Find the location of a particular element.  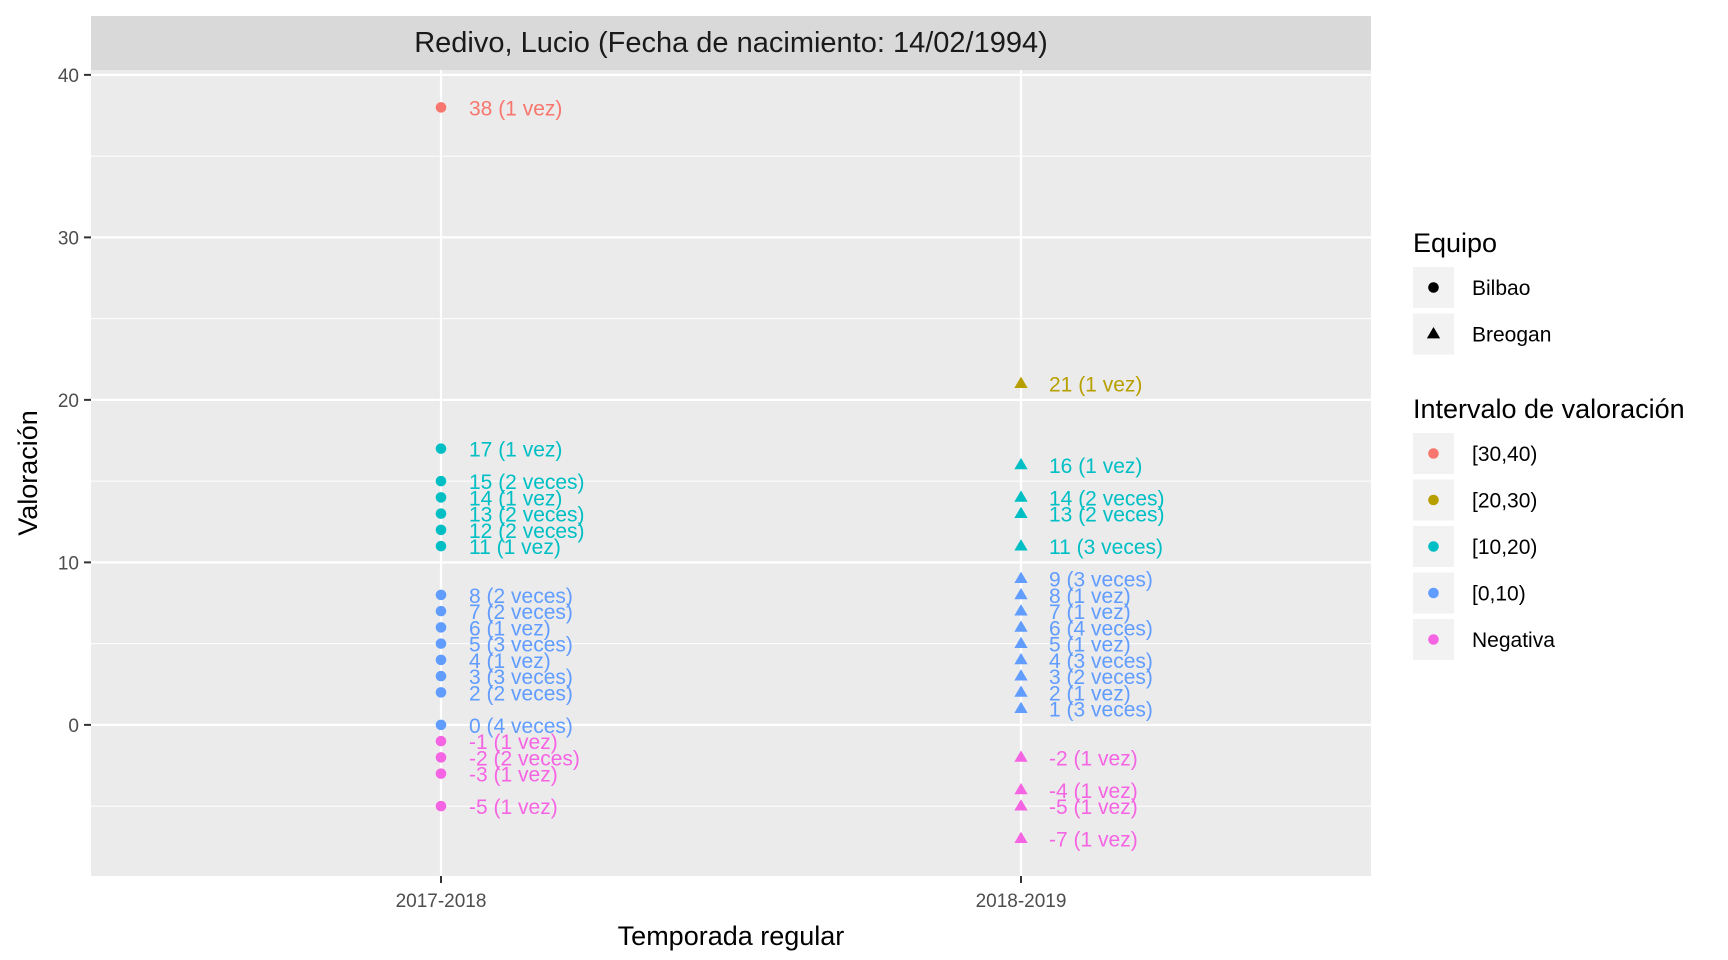

data-label: 4 (3 veces) is located at coordinates (1101, 661).